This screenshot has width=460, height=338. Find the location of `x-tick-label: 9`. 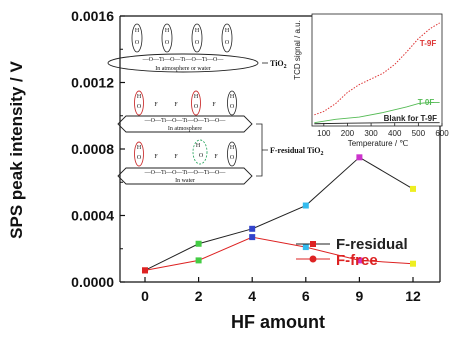

x-tick-label: 9 is located at coordinates (360, 296).